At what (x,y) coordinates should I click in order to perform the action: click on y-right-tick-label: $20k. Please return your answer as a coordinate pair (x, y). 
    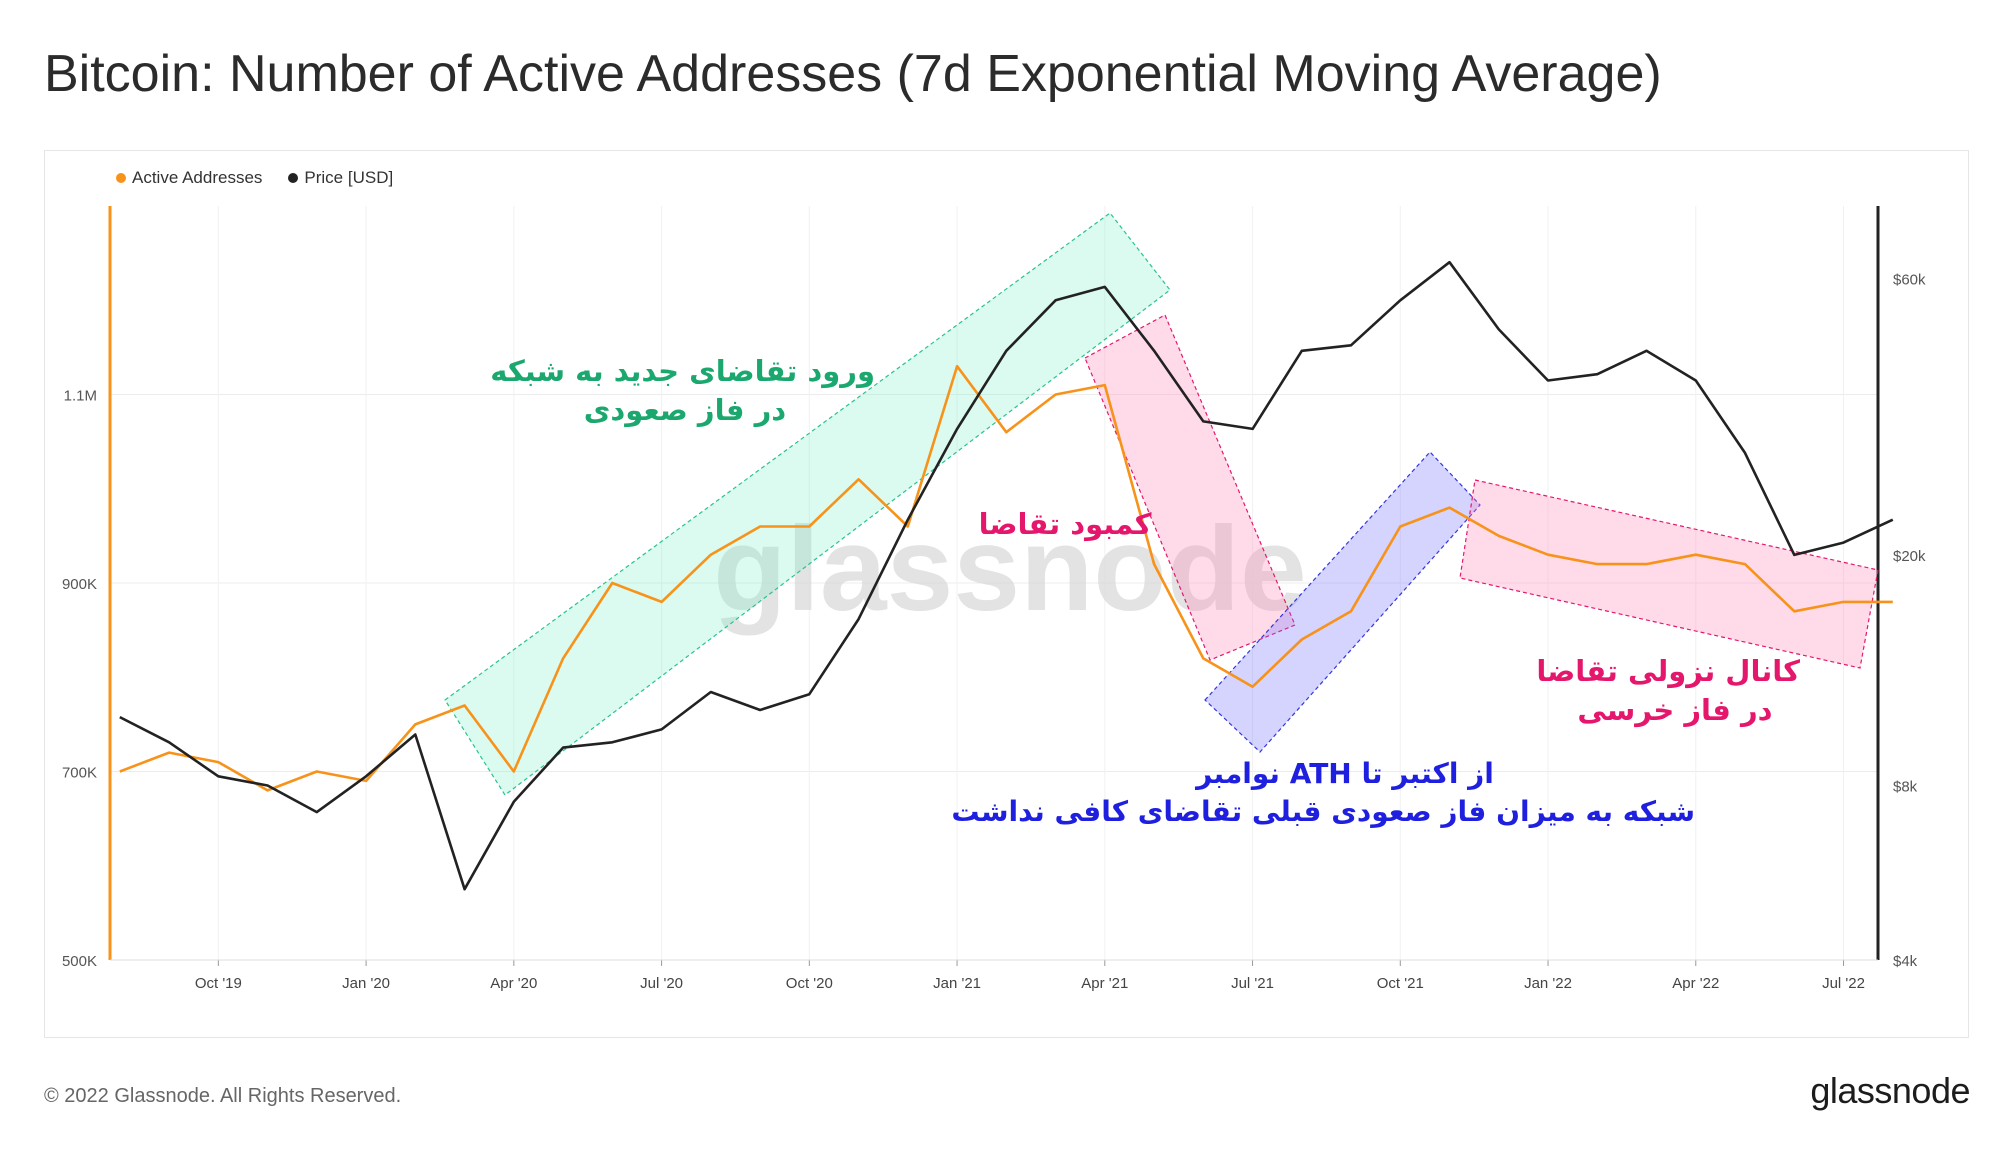
    Looking at the image, I should click on (1909, 556).